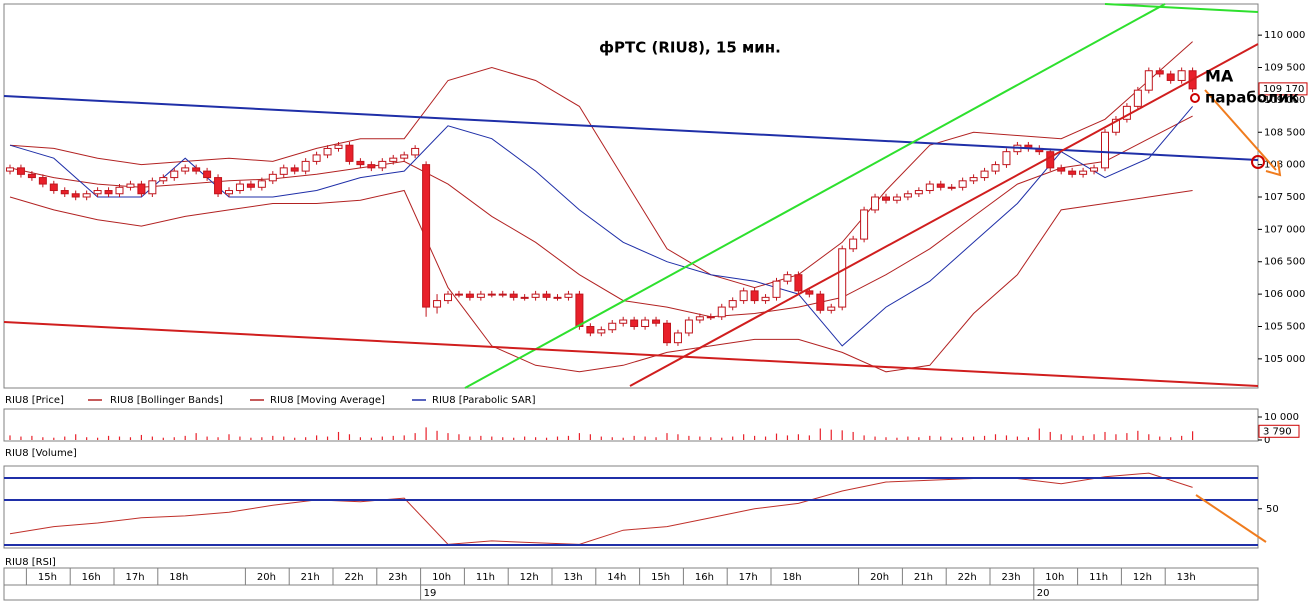 The width and height of the screenshot is (1309, 602). I want to click on day-tick-label: 20, so click(1043, 593).